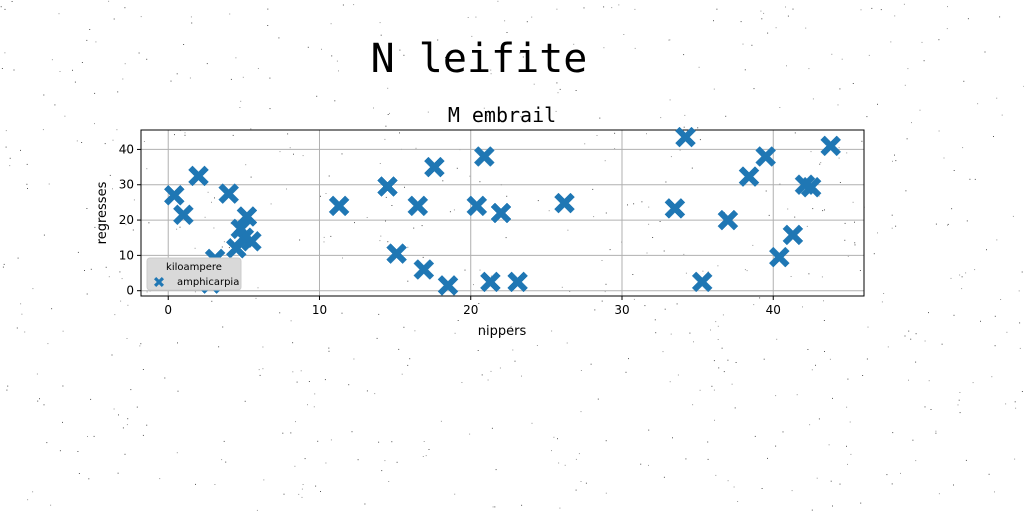 This screenshot has width=1024, height=512. What do you see at coordinates (126, 149) in the screenshot?
I see `y-tick-label: 40` at bounding box center [126, 149].